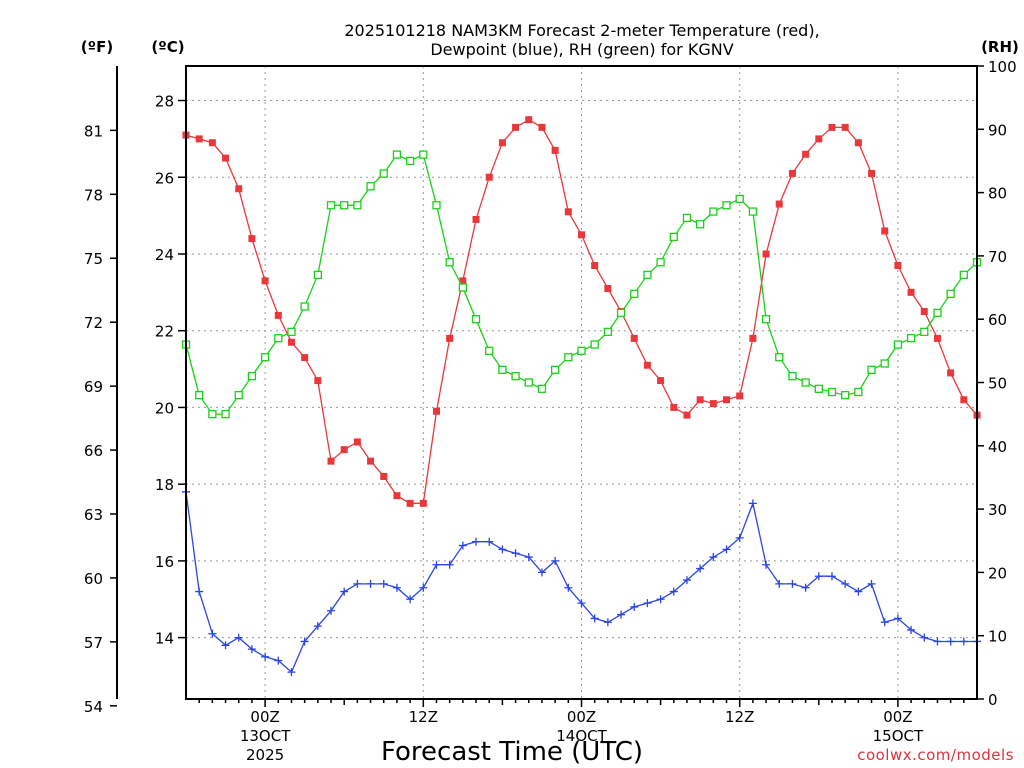 Image resolution: width=1024 pixels, height=768 pixels. What do you see at coordinates (512, 752) in the screenshot?
I see `x-axis-title: Forecast Time (UTC)` at bounding box center [512, 752].